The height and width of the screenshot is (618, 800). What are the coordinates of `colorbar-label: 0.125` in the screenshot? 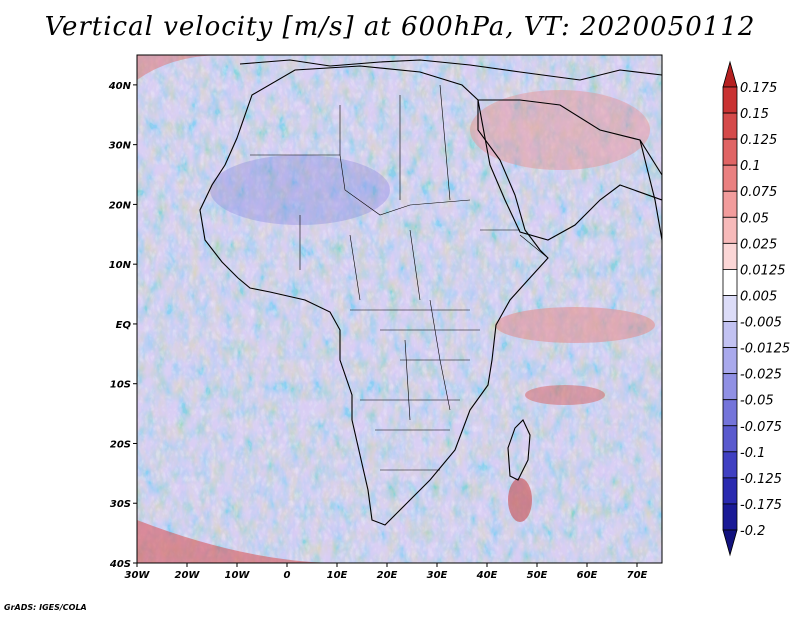 It's located at (758, 140).